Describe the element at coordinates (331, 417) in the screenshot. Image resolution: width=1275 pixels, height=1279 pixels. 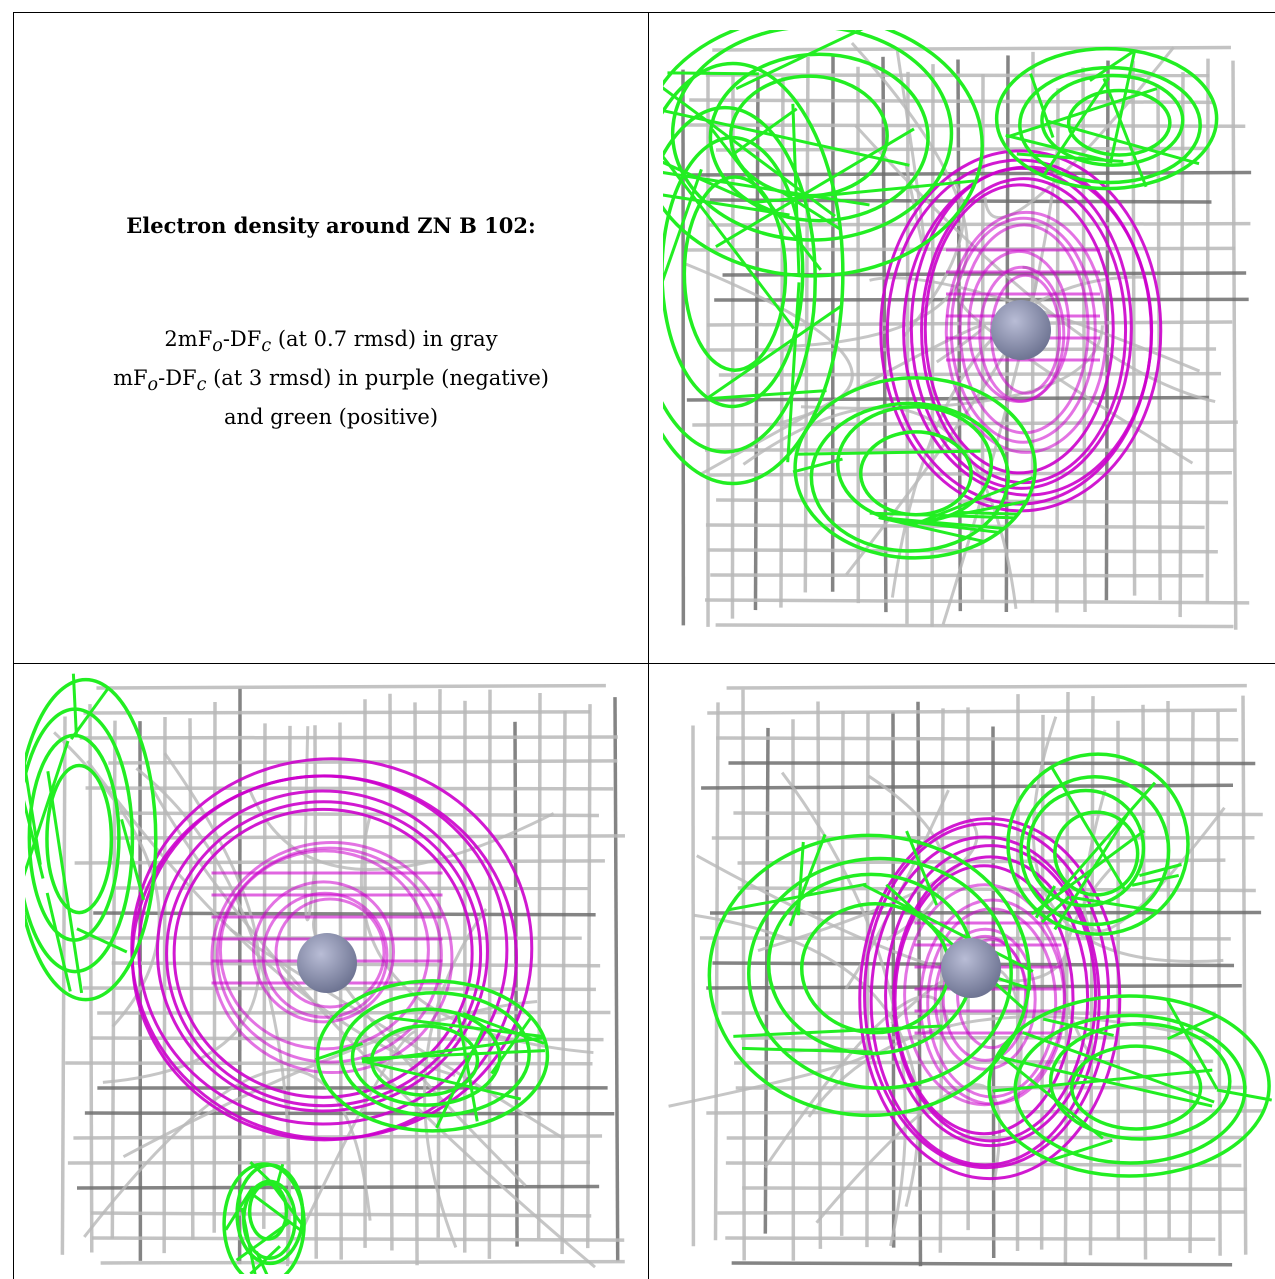
I see `caption-line-3: and green (positive)` at that location.